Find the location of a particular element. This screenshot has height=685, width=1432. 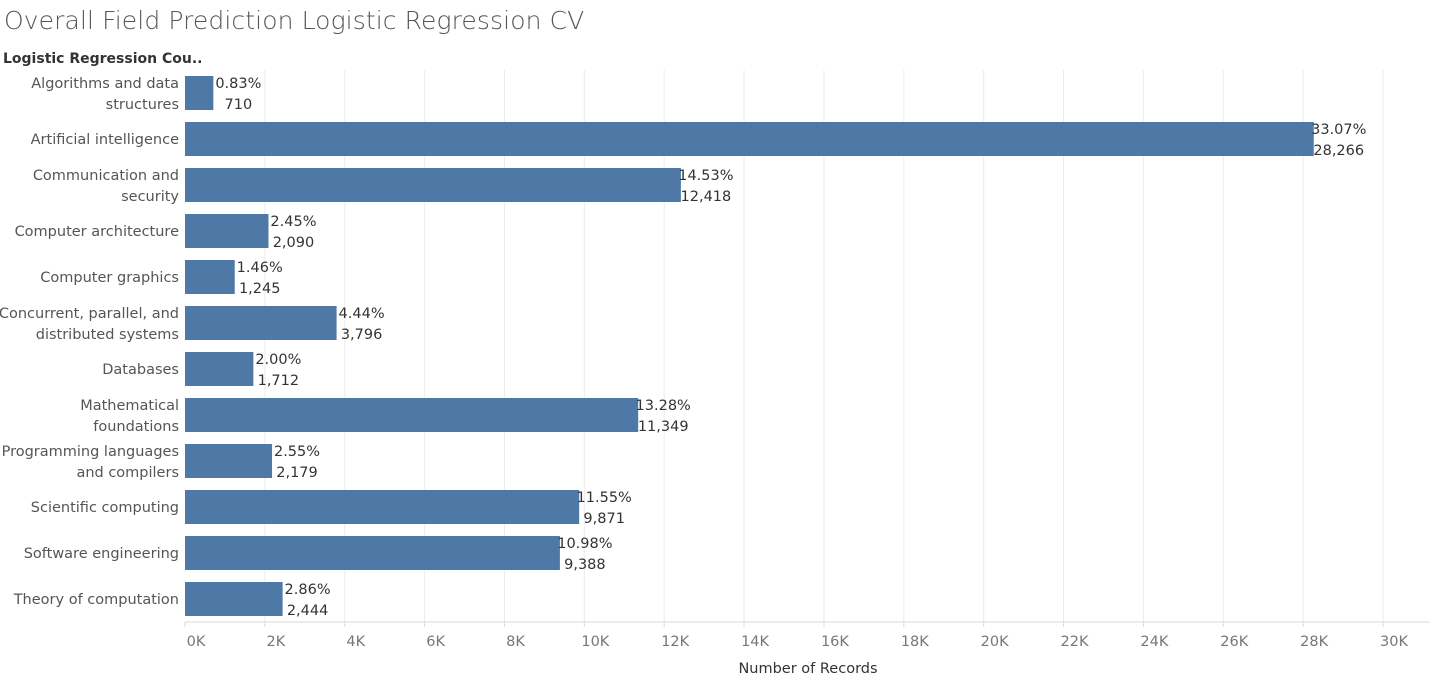

category-label-line: security is located at coordinates (150, 197).